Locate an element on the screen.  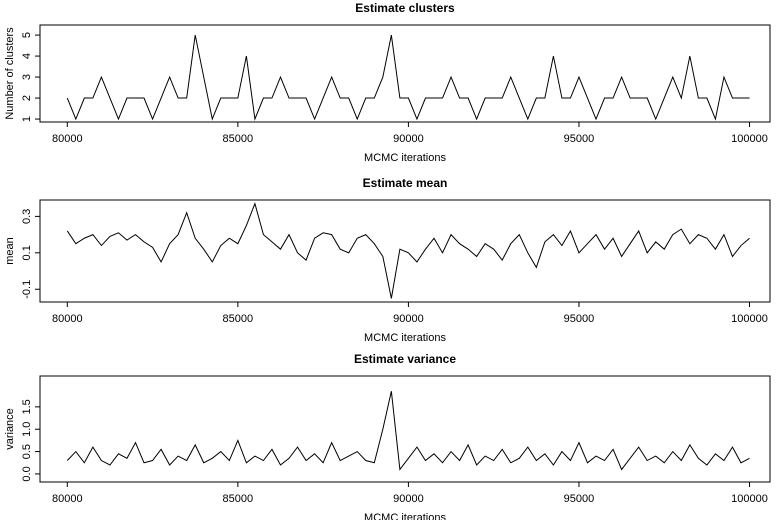
chart-title: Estimate clusters is located at coordinates (405, 8).